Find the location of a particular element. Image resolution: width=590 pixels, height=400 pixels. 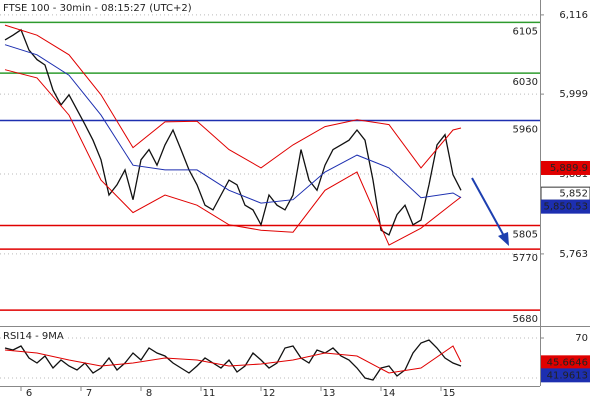

x-tick-label: 15 is located at coordinates (449, 393).